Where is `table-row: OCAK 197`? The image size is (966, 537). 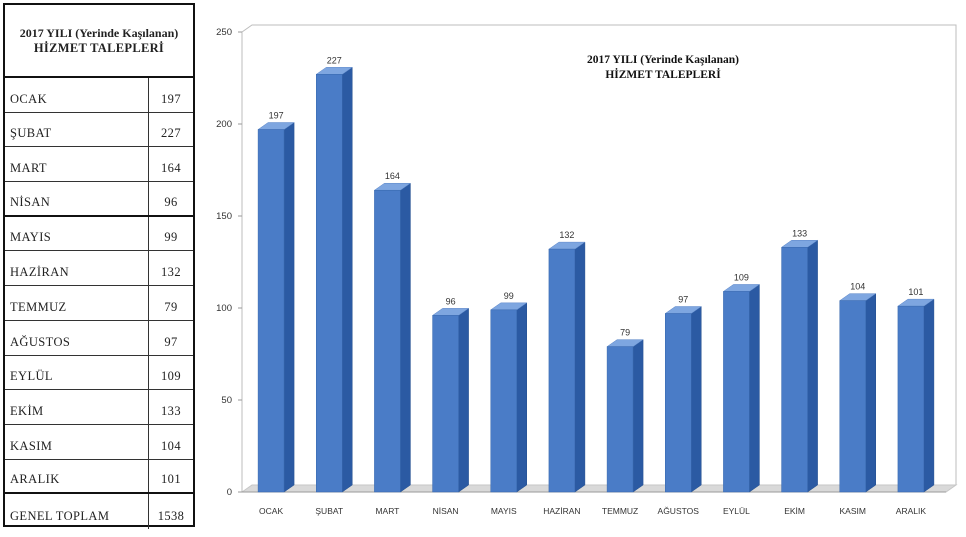
table-row: OCAK 197 is located at coordinates (99, 95).